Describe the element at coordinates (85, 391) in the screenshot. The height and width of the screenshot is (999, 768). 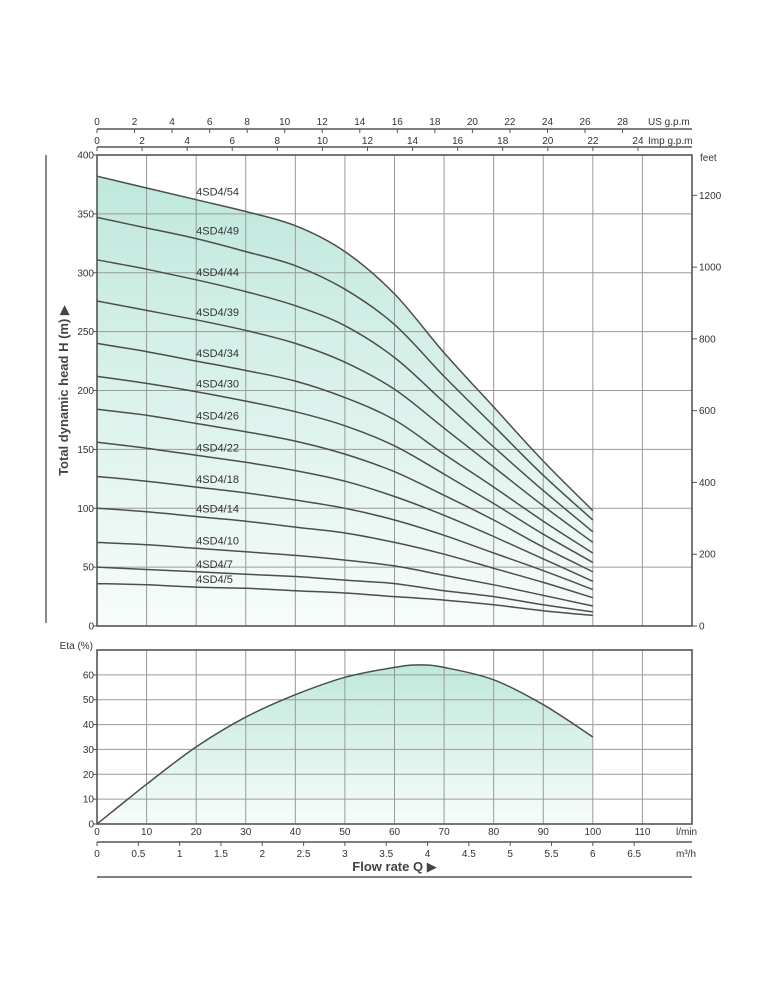
I see `head-y-tick-label: 200` at that location.